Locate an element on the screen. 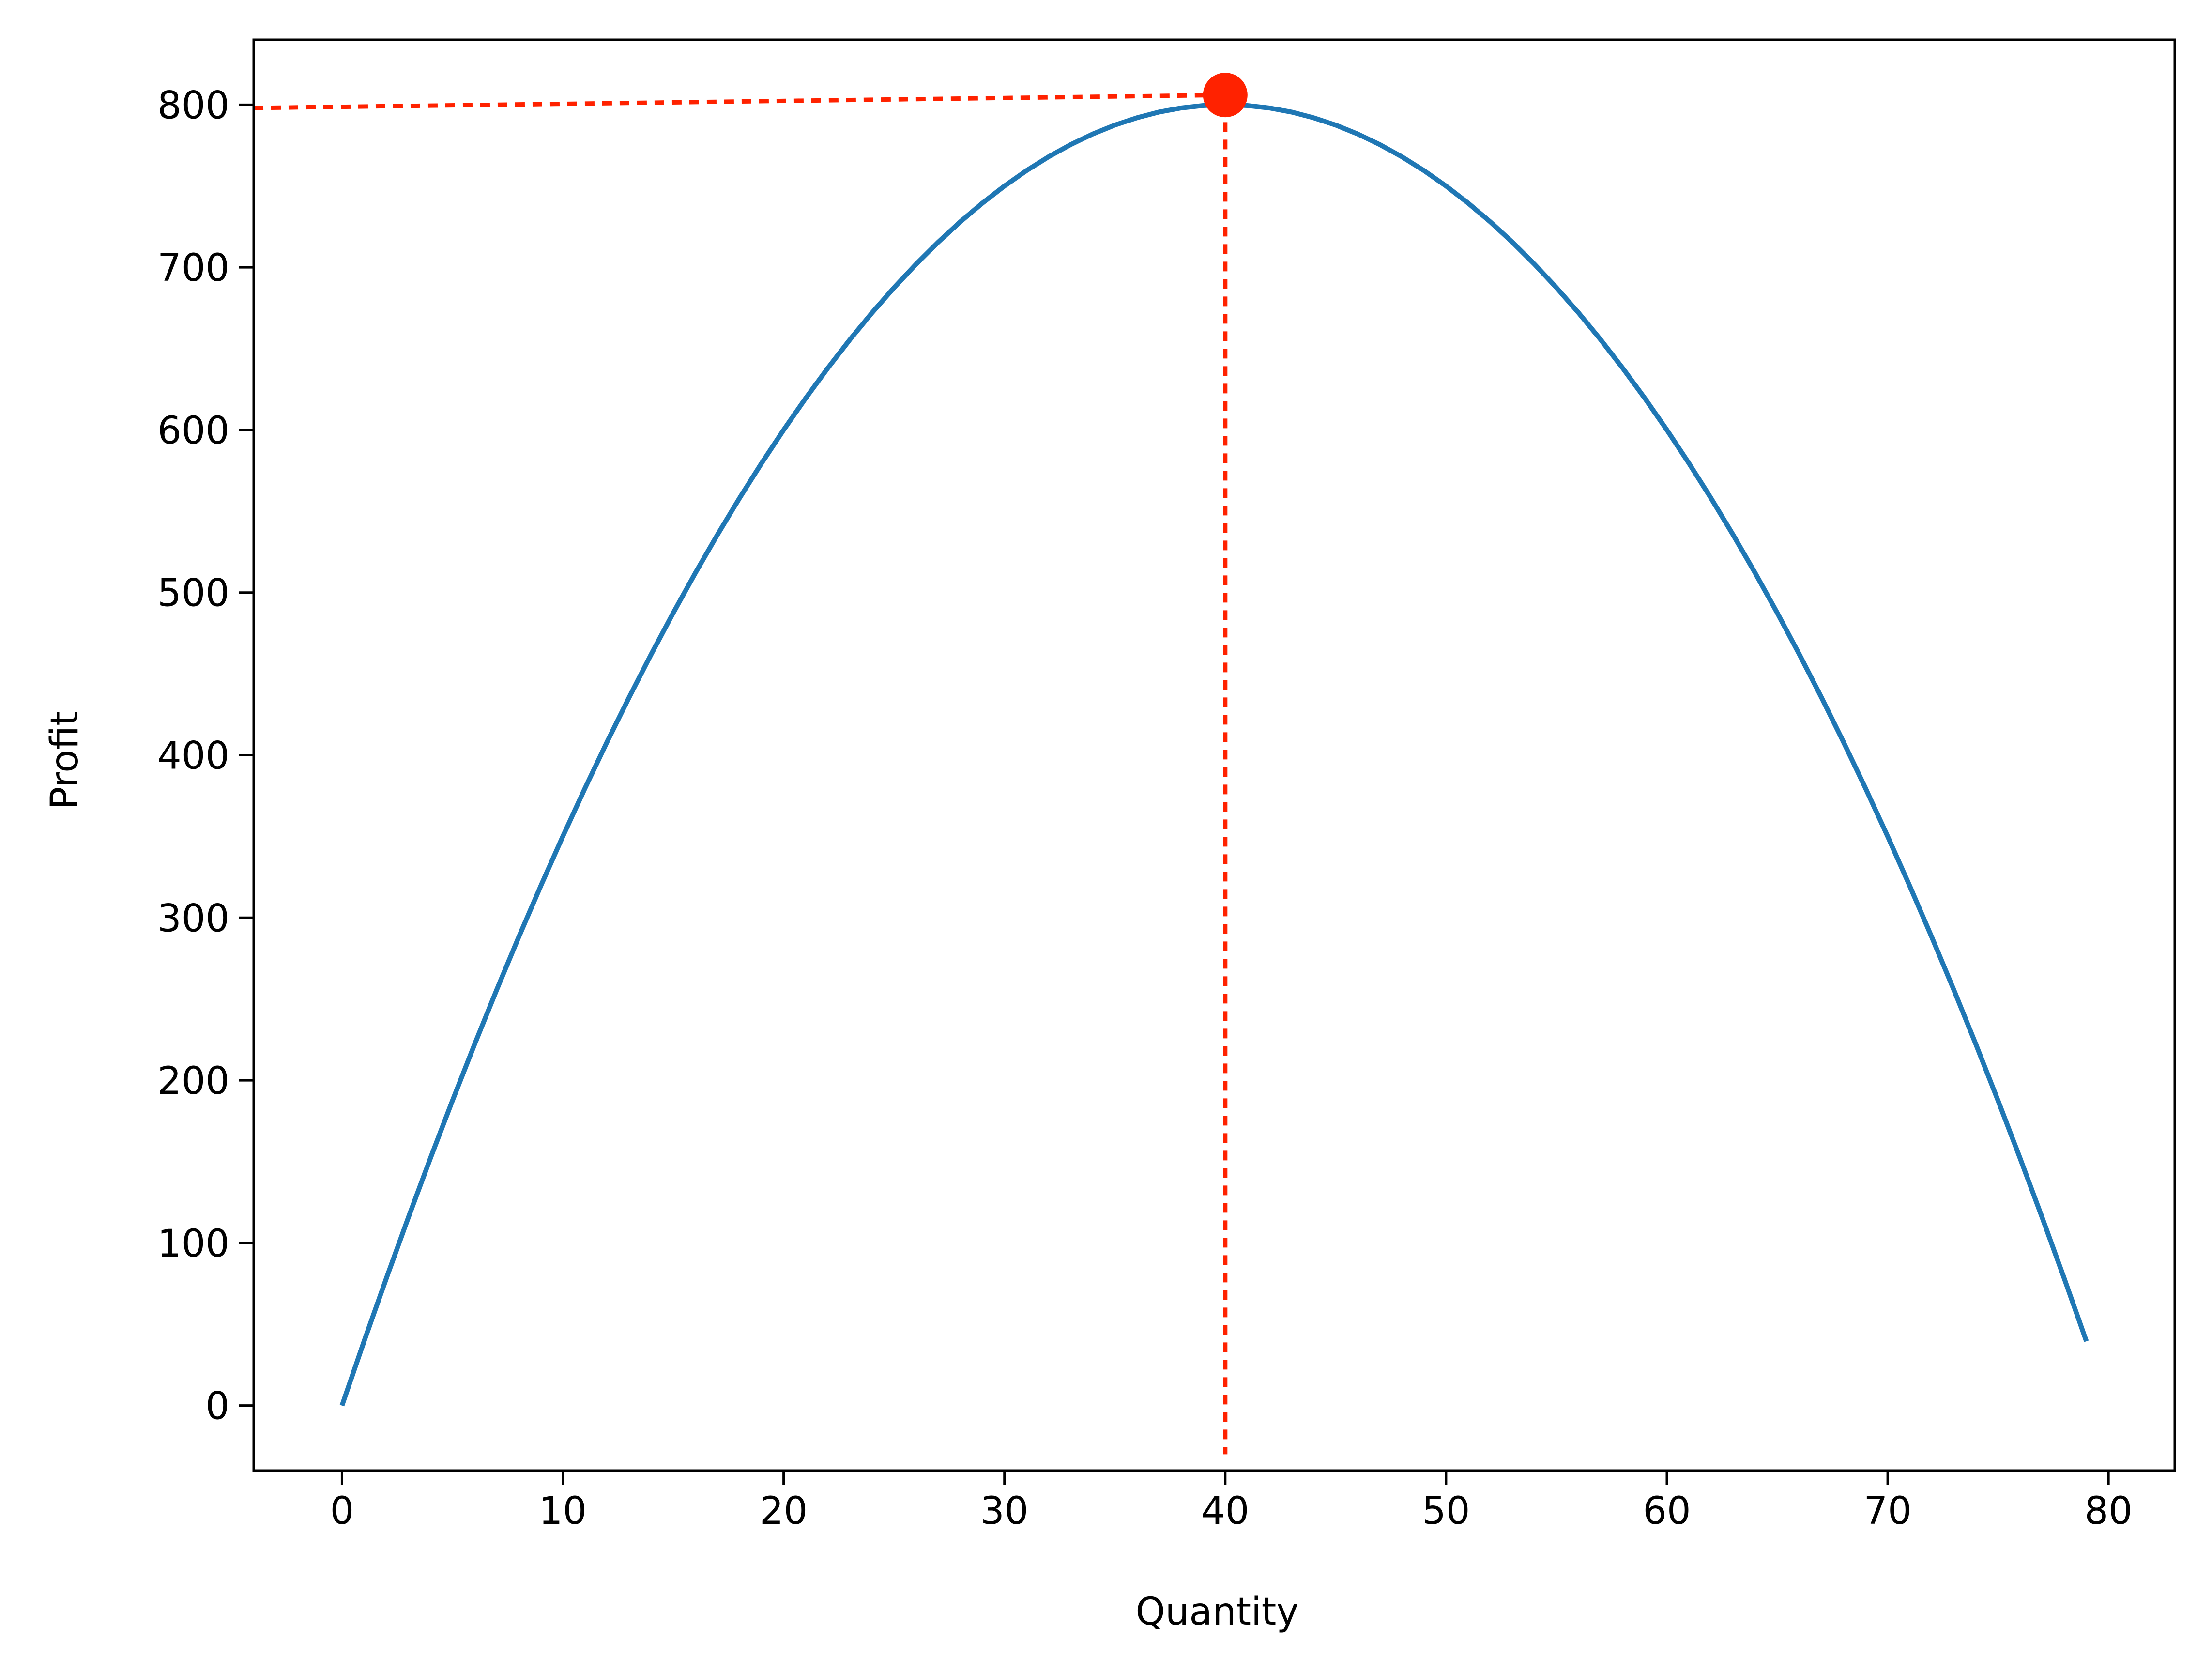  max-horizontal-guide-line is located at coordinates (739, 101).